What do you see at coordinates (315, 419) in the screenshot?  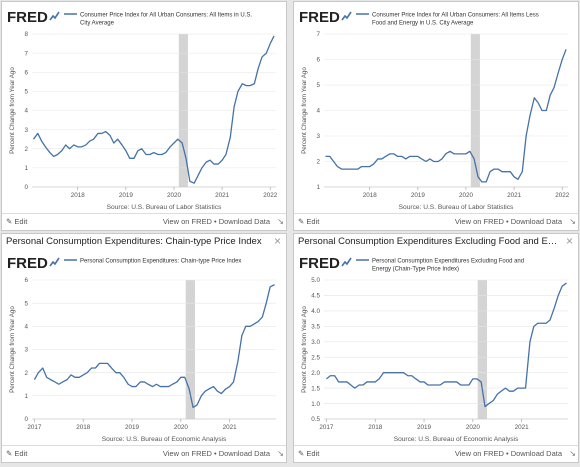 I see `y-tick-label: 0.5` at bounding box center [315, 419].